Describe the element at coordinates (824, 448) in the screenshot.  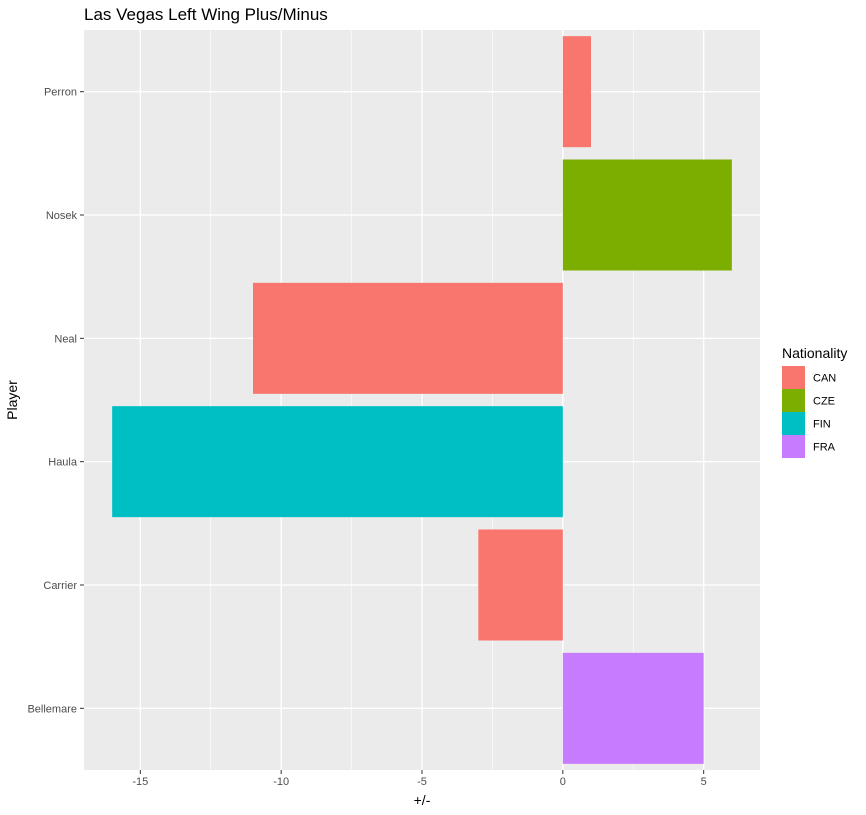
I see `legend-label-fra: FRA` at that location.